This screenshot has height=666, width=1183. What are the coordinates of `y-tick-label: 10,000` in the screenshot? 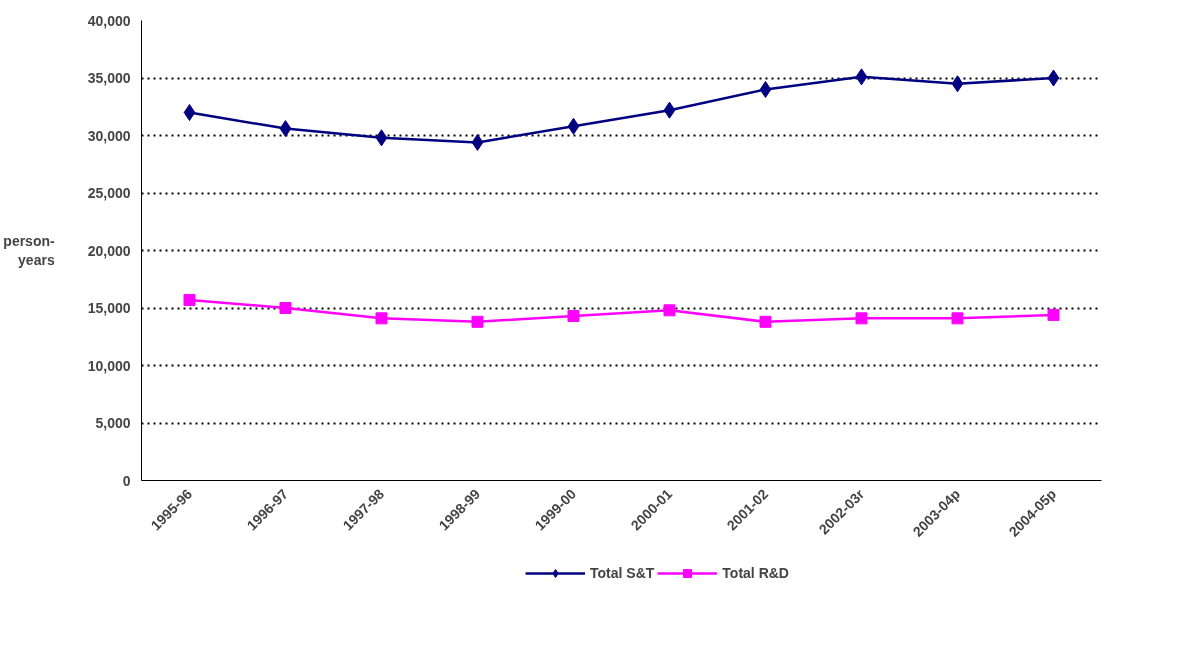 It's located at (109, 365).